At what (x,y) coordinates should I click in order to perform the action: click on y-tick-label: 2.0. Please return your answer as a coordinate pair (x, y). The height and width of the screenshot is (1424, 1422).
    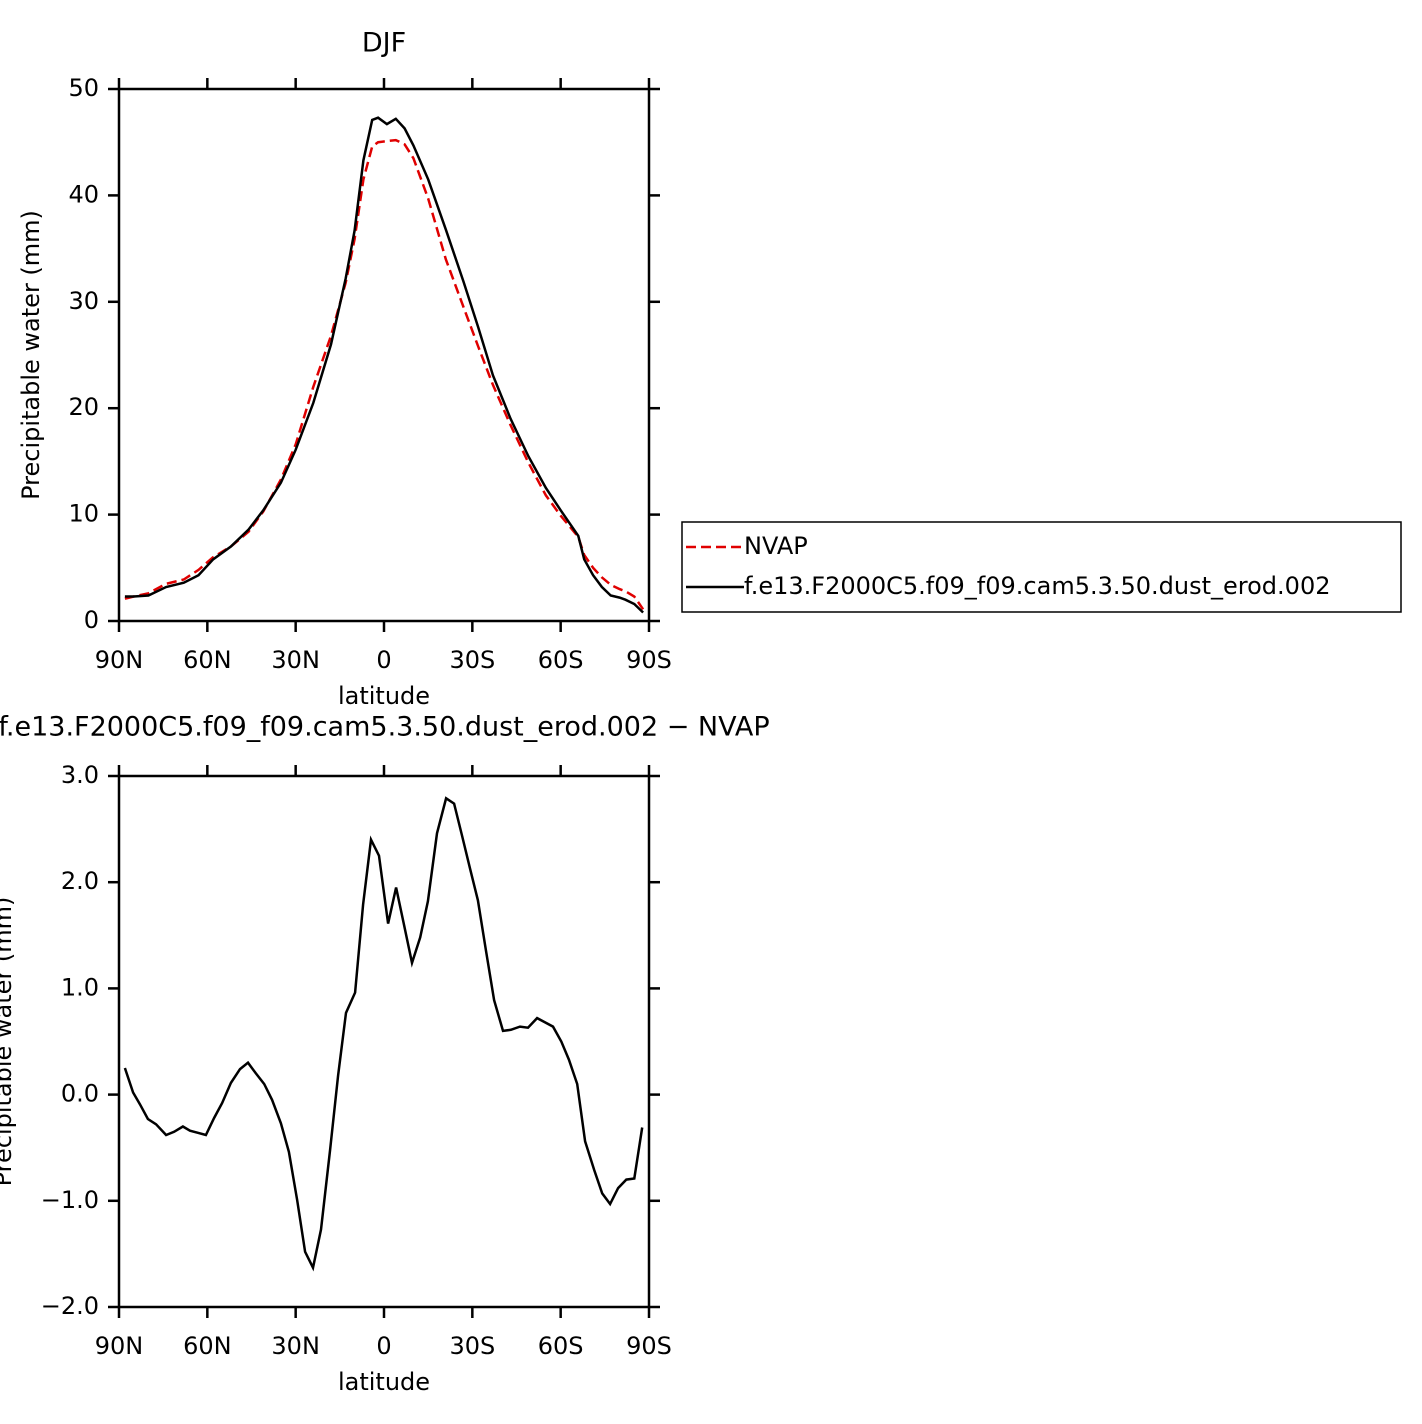
    Looking at the image, I should click on (80, 881).